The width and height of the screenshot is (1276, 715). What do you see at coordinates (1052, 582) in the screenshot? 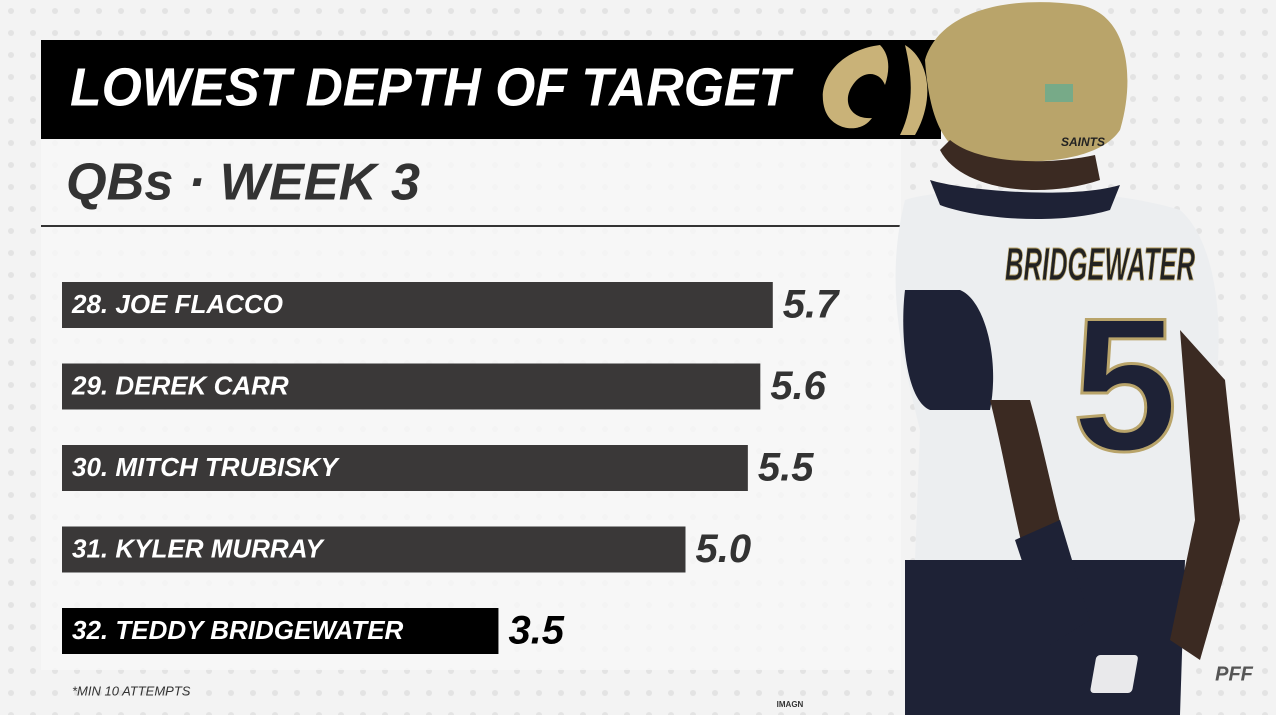
I see `wristband` at bounding box center [1052, 582].